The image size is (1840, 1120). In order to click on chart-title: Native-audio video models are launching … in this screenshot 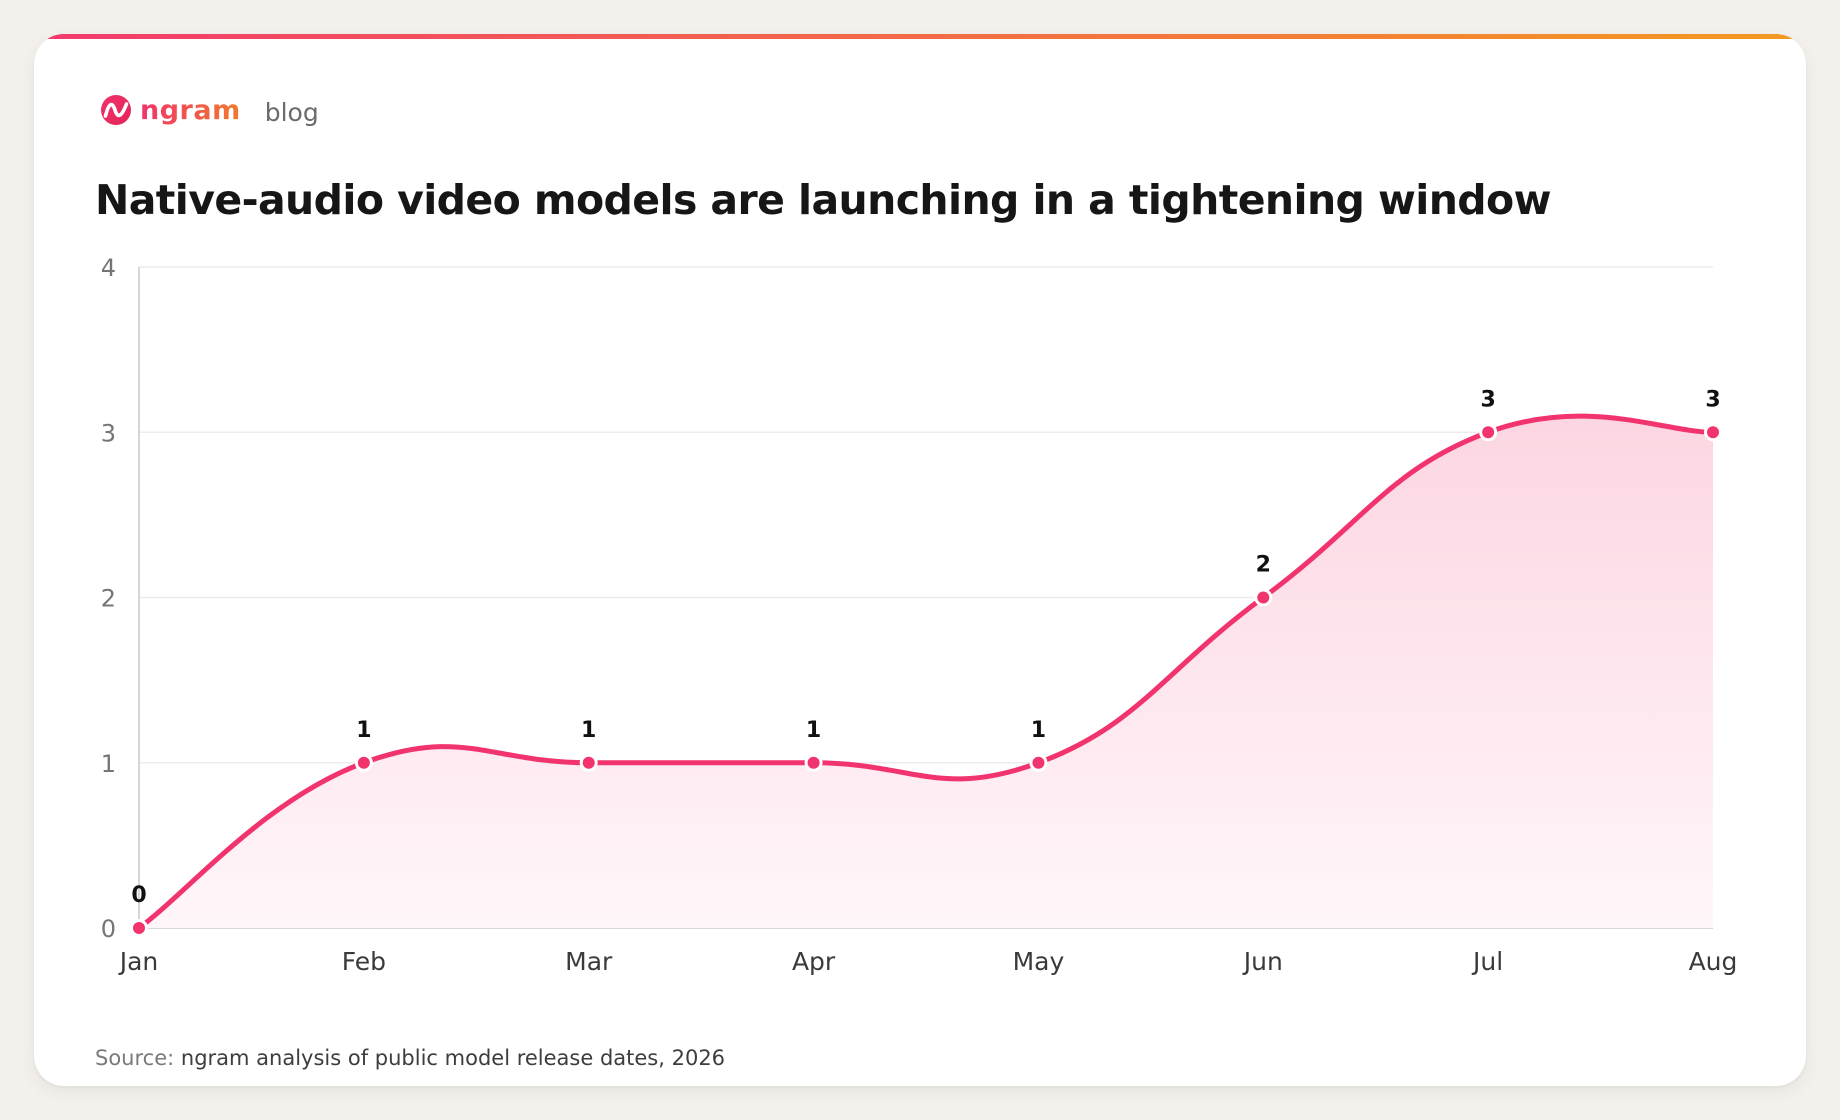, I will do `click(823, 200)`.